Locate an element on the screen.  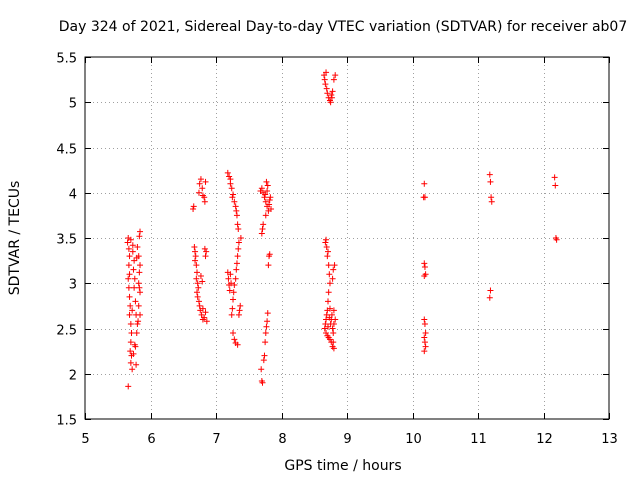
x-tick-label: 7 is located at coordinates (216, 439).